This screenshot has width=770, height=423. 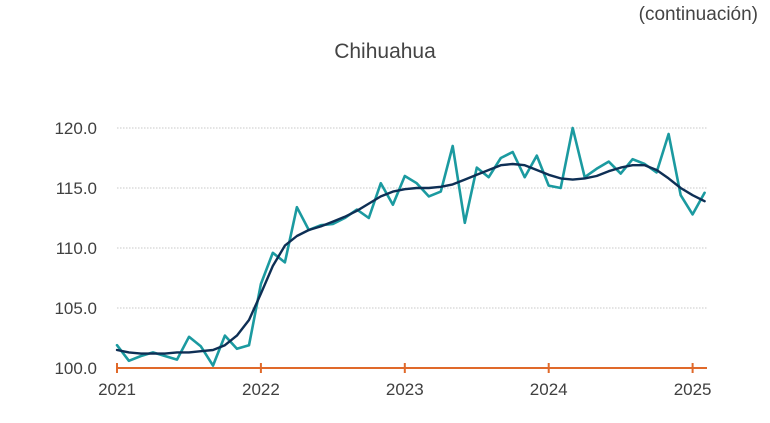 I want to click on x-tick-label: 2022, so click(x=261, y=389).